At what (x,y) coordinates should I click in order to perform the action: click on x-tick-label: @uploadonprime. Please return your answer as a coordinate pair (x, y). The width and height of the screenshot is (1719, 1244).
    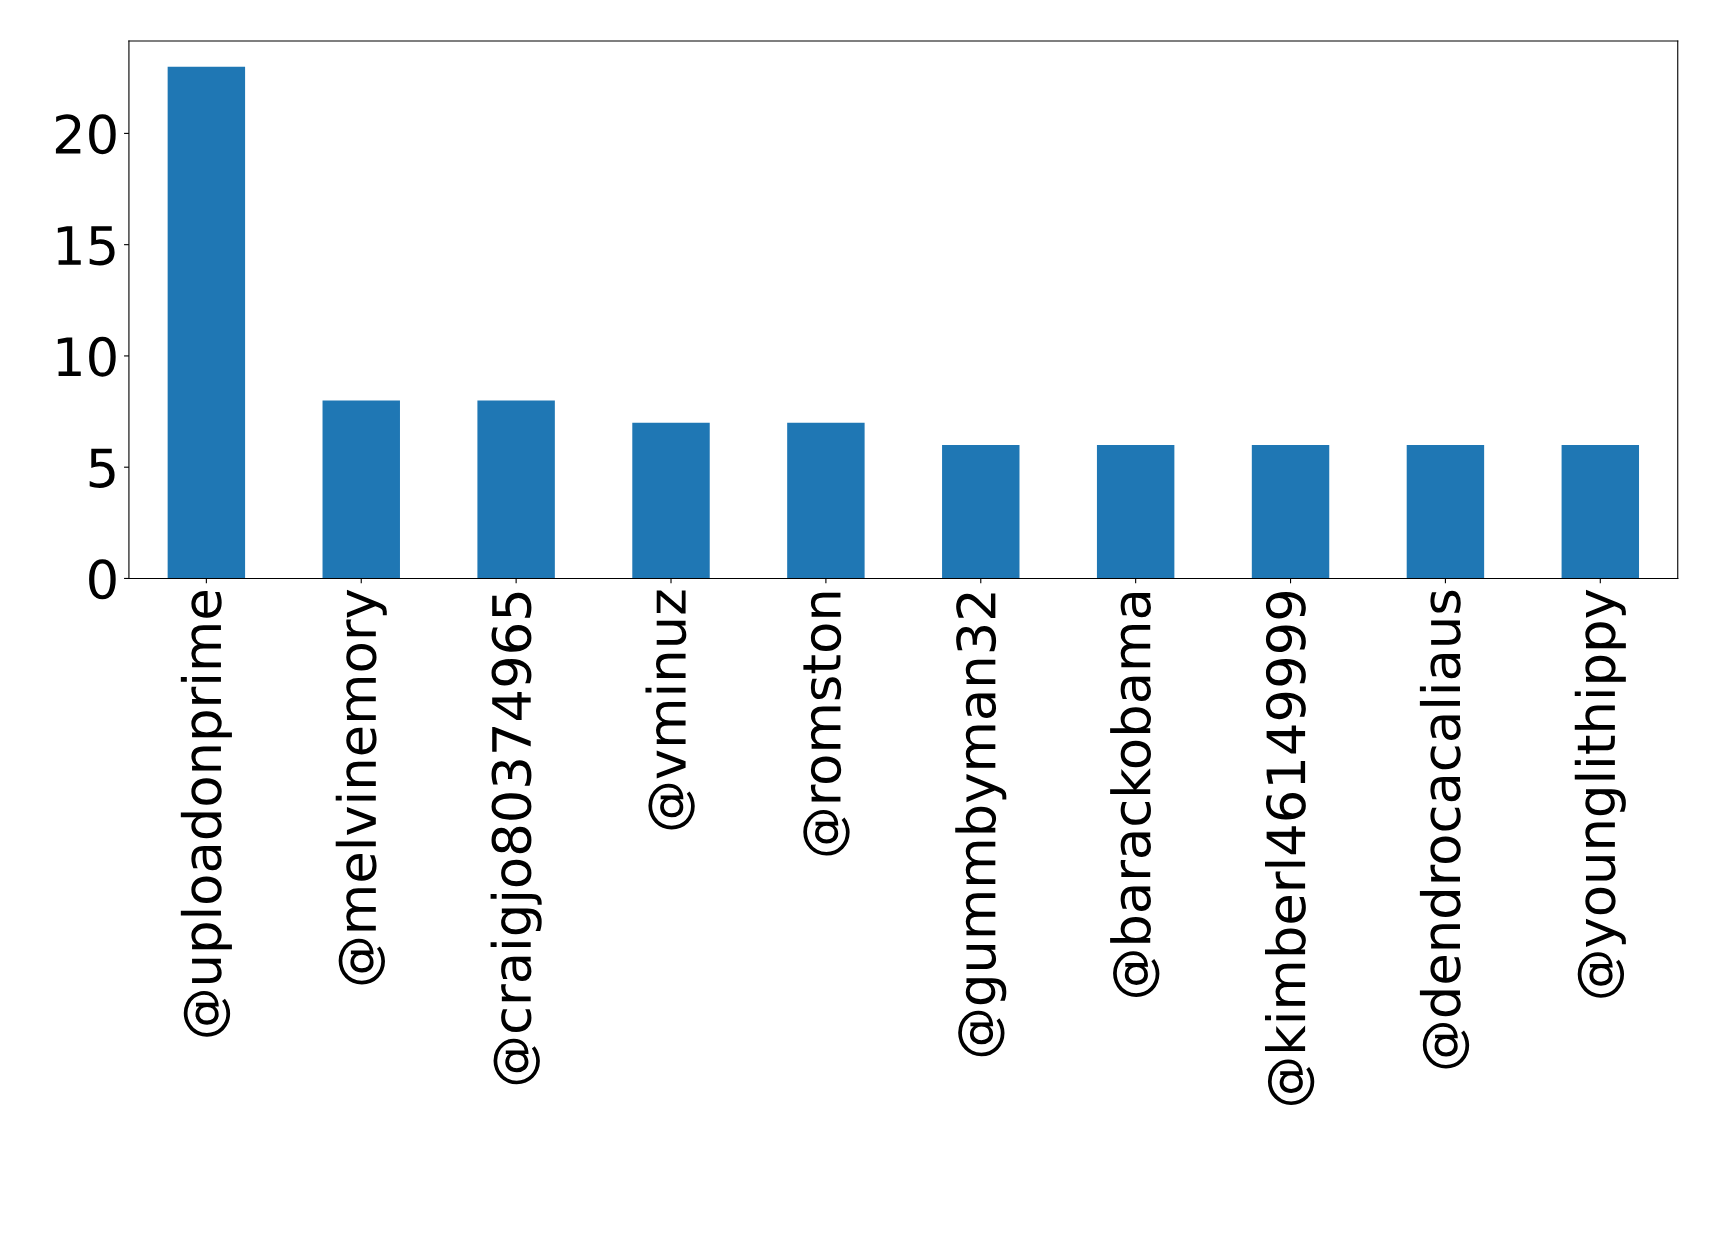
    Looking at the image, I should click on (206, 814).